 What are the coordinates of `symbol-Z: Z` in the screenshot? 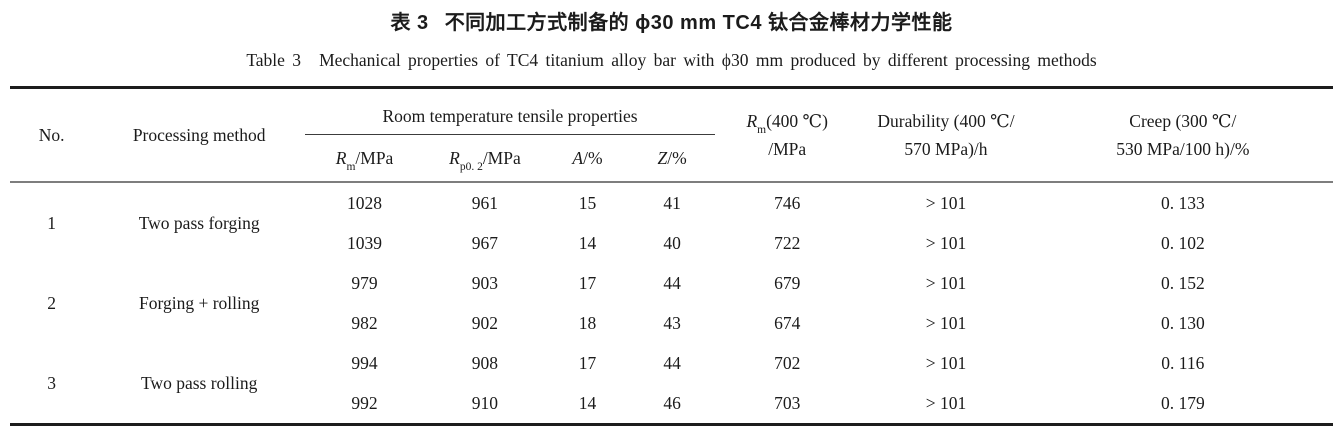 It's located at (662, 157).